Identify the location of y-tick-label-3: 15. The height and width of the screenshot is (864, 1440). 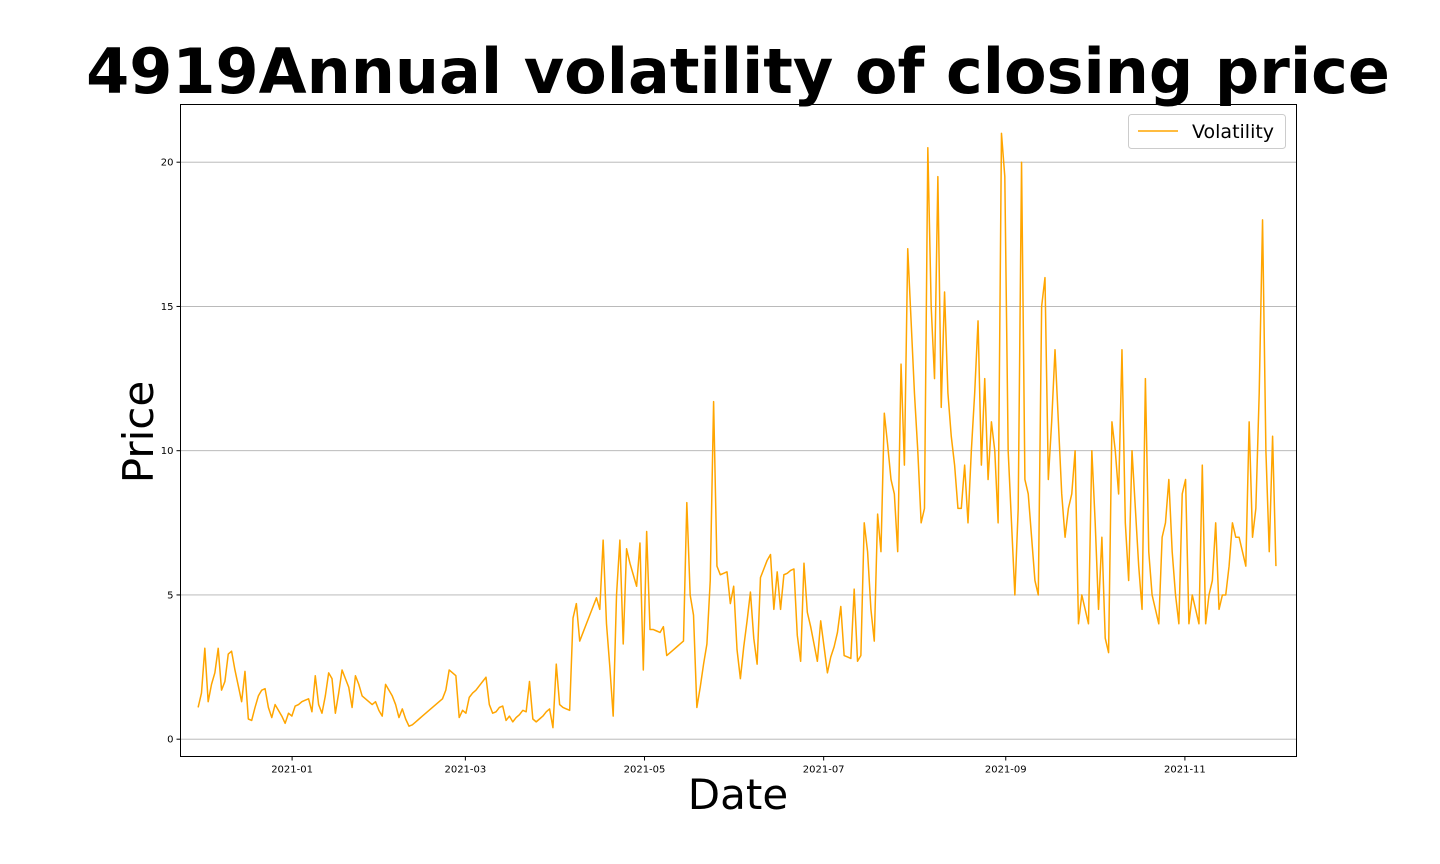
(167, 307).